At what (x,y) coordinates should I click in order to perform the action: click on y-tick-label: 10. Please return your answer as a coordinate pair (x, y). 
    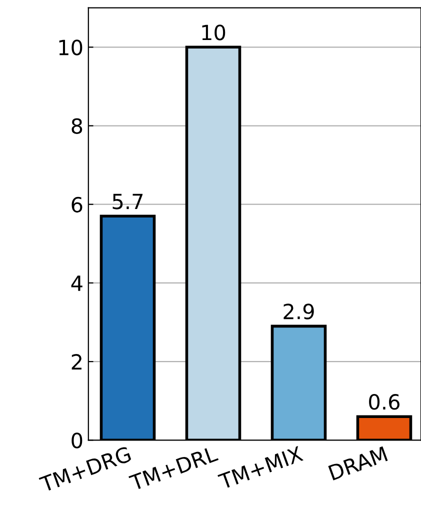
    Looking at the image, I should click on (70, 48).